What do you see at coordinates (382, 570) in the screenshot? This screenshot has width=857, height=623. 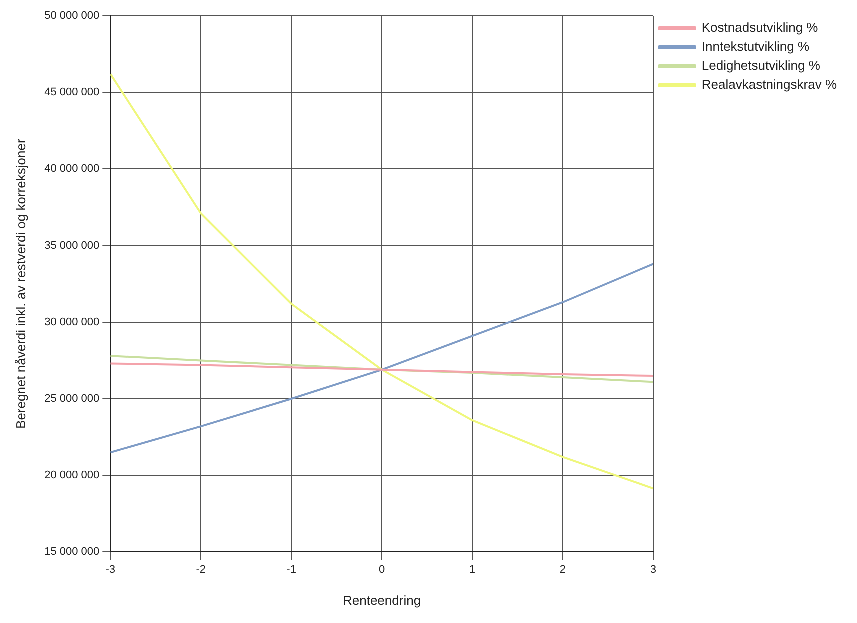 I see `x-tick-label: 0` at bounding box center [382, 570].